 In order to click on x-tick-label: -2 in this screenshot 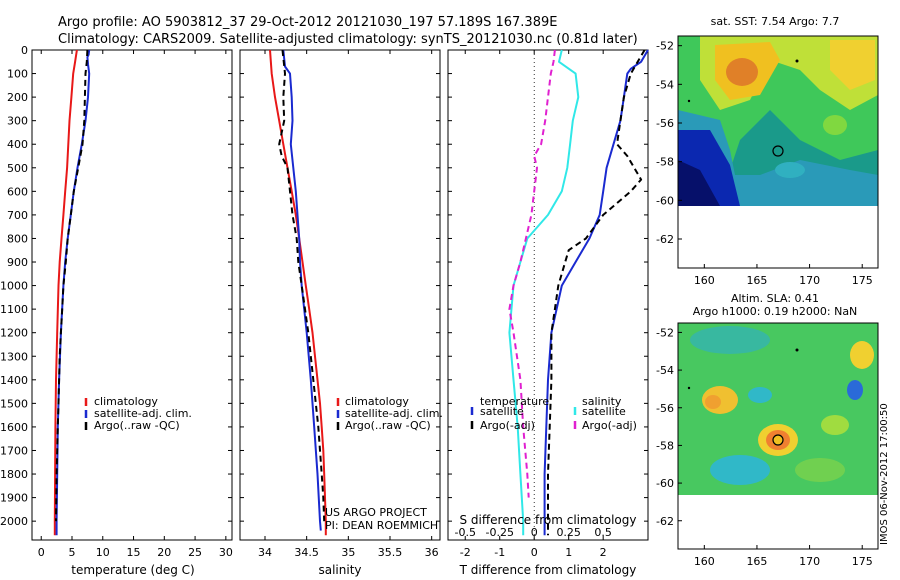, I will do `click(465, 552)`.